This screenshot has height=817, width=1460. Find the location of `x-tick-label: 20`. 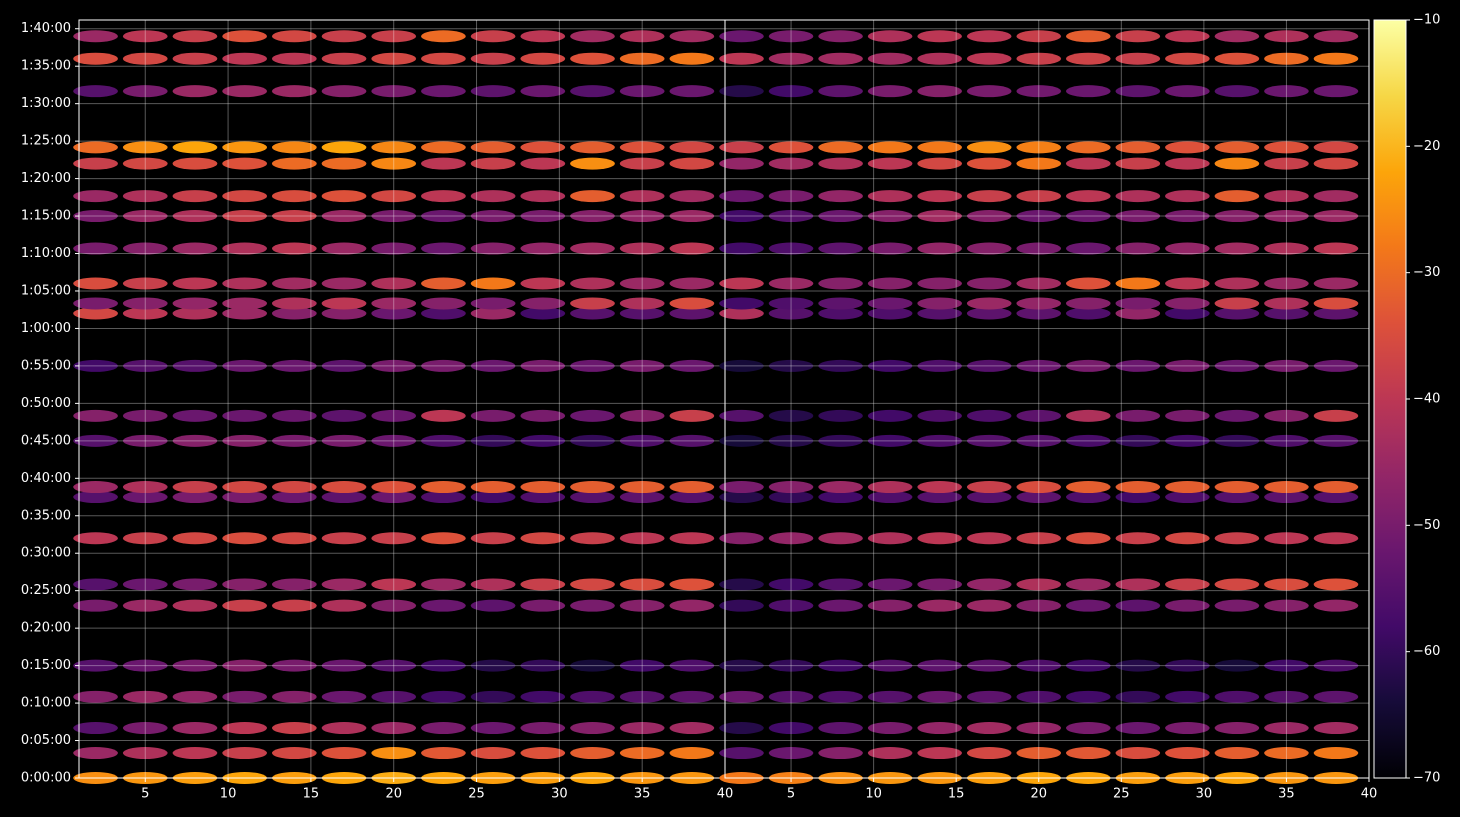

x-tick-label: 20 is located at coordinates (1038, 794).